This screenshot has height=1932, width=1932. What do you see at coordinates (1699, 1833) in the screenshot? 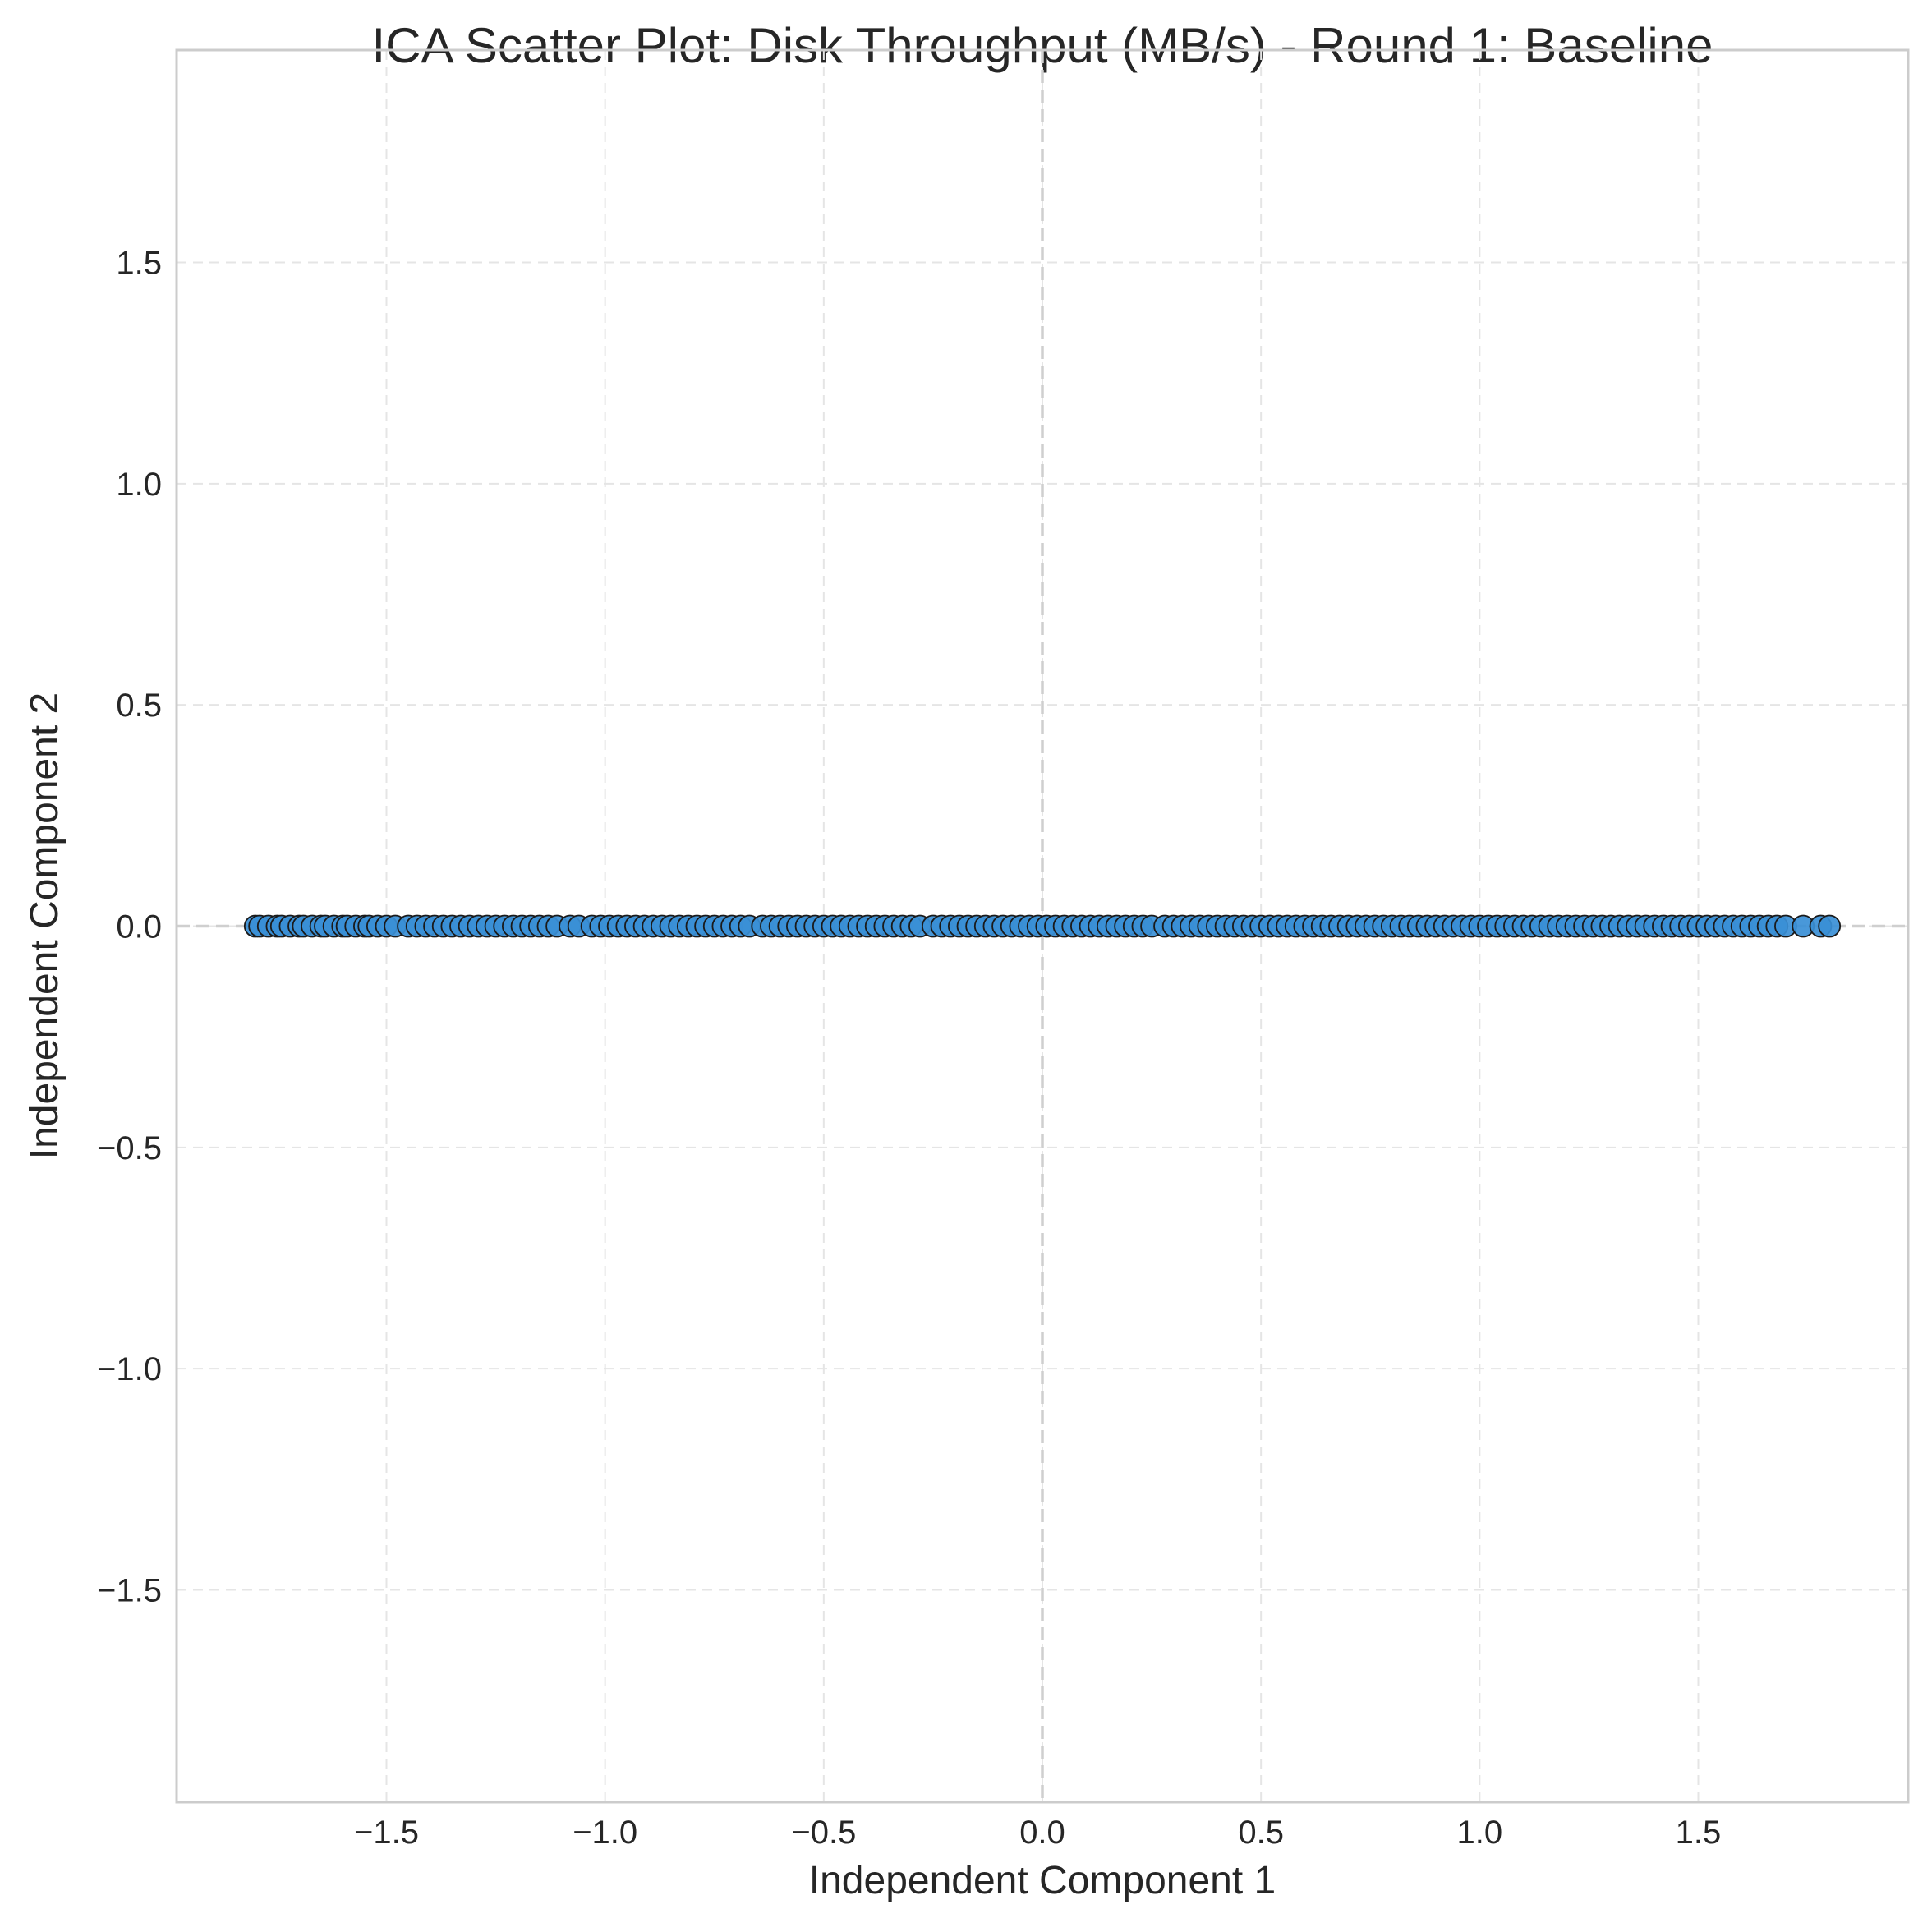
I see `x-tick-label: 1.5` at bounding box center [1699, 1833].